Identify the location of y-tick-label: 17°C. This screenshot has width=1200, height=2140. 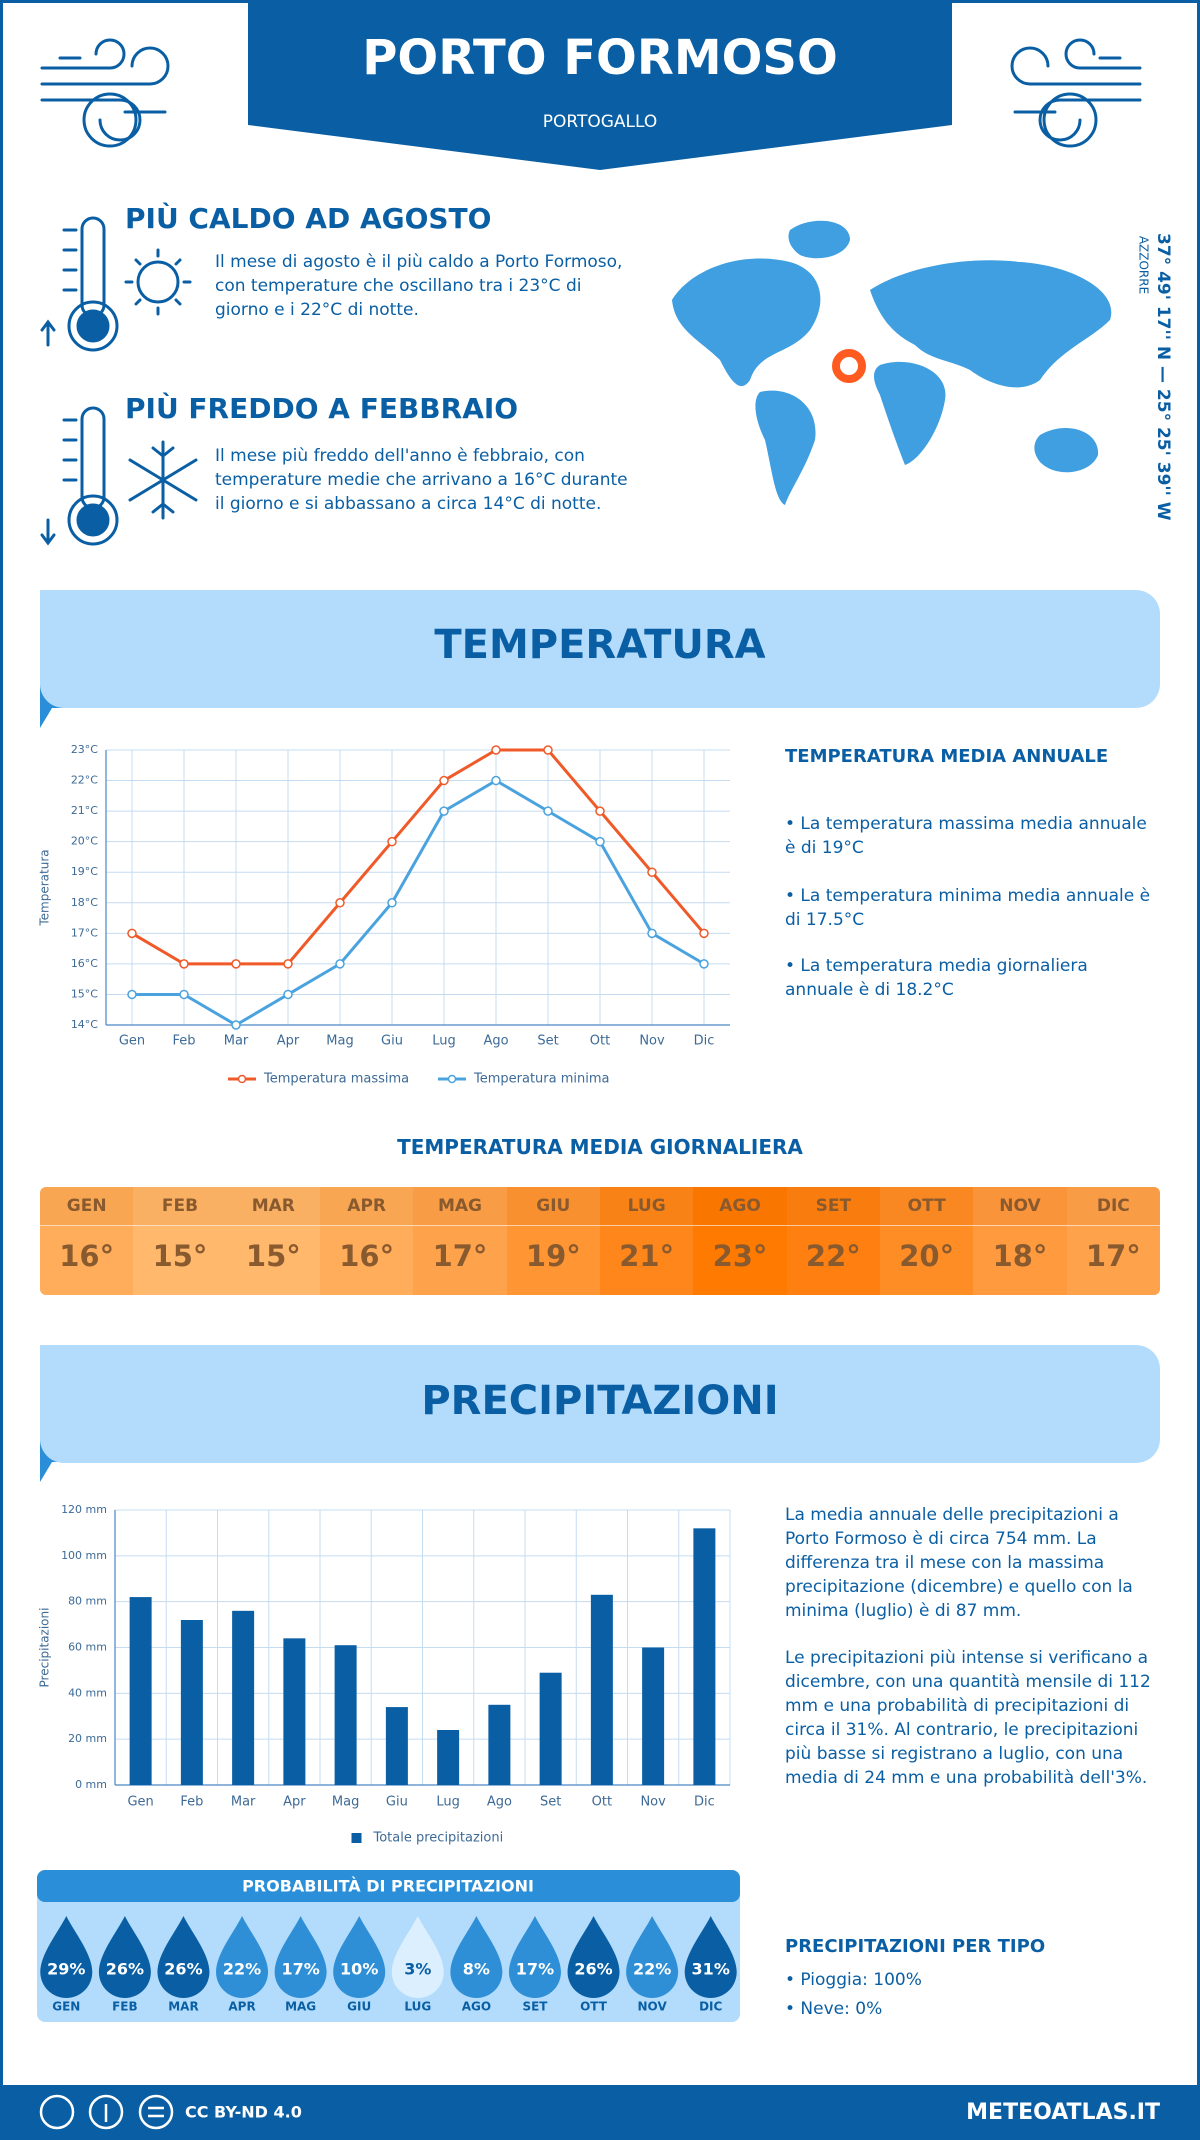
(84, 932).